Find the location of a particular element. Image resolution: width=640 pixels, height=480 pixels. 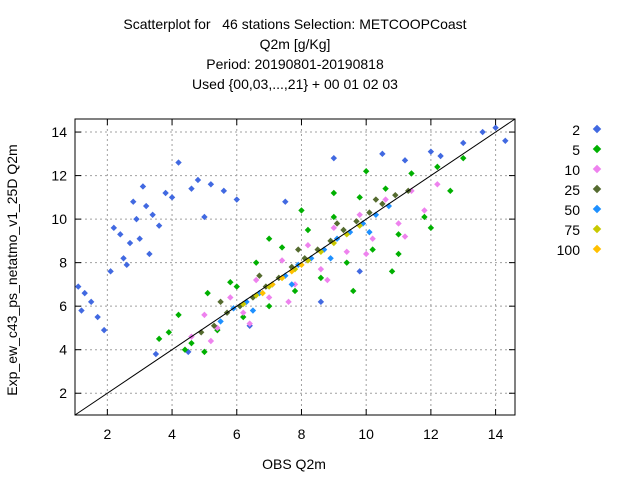

x-tick-label: 14 is located at coordinates (496, 434).